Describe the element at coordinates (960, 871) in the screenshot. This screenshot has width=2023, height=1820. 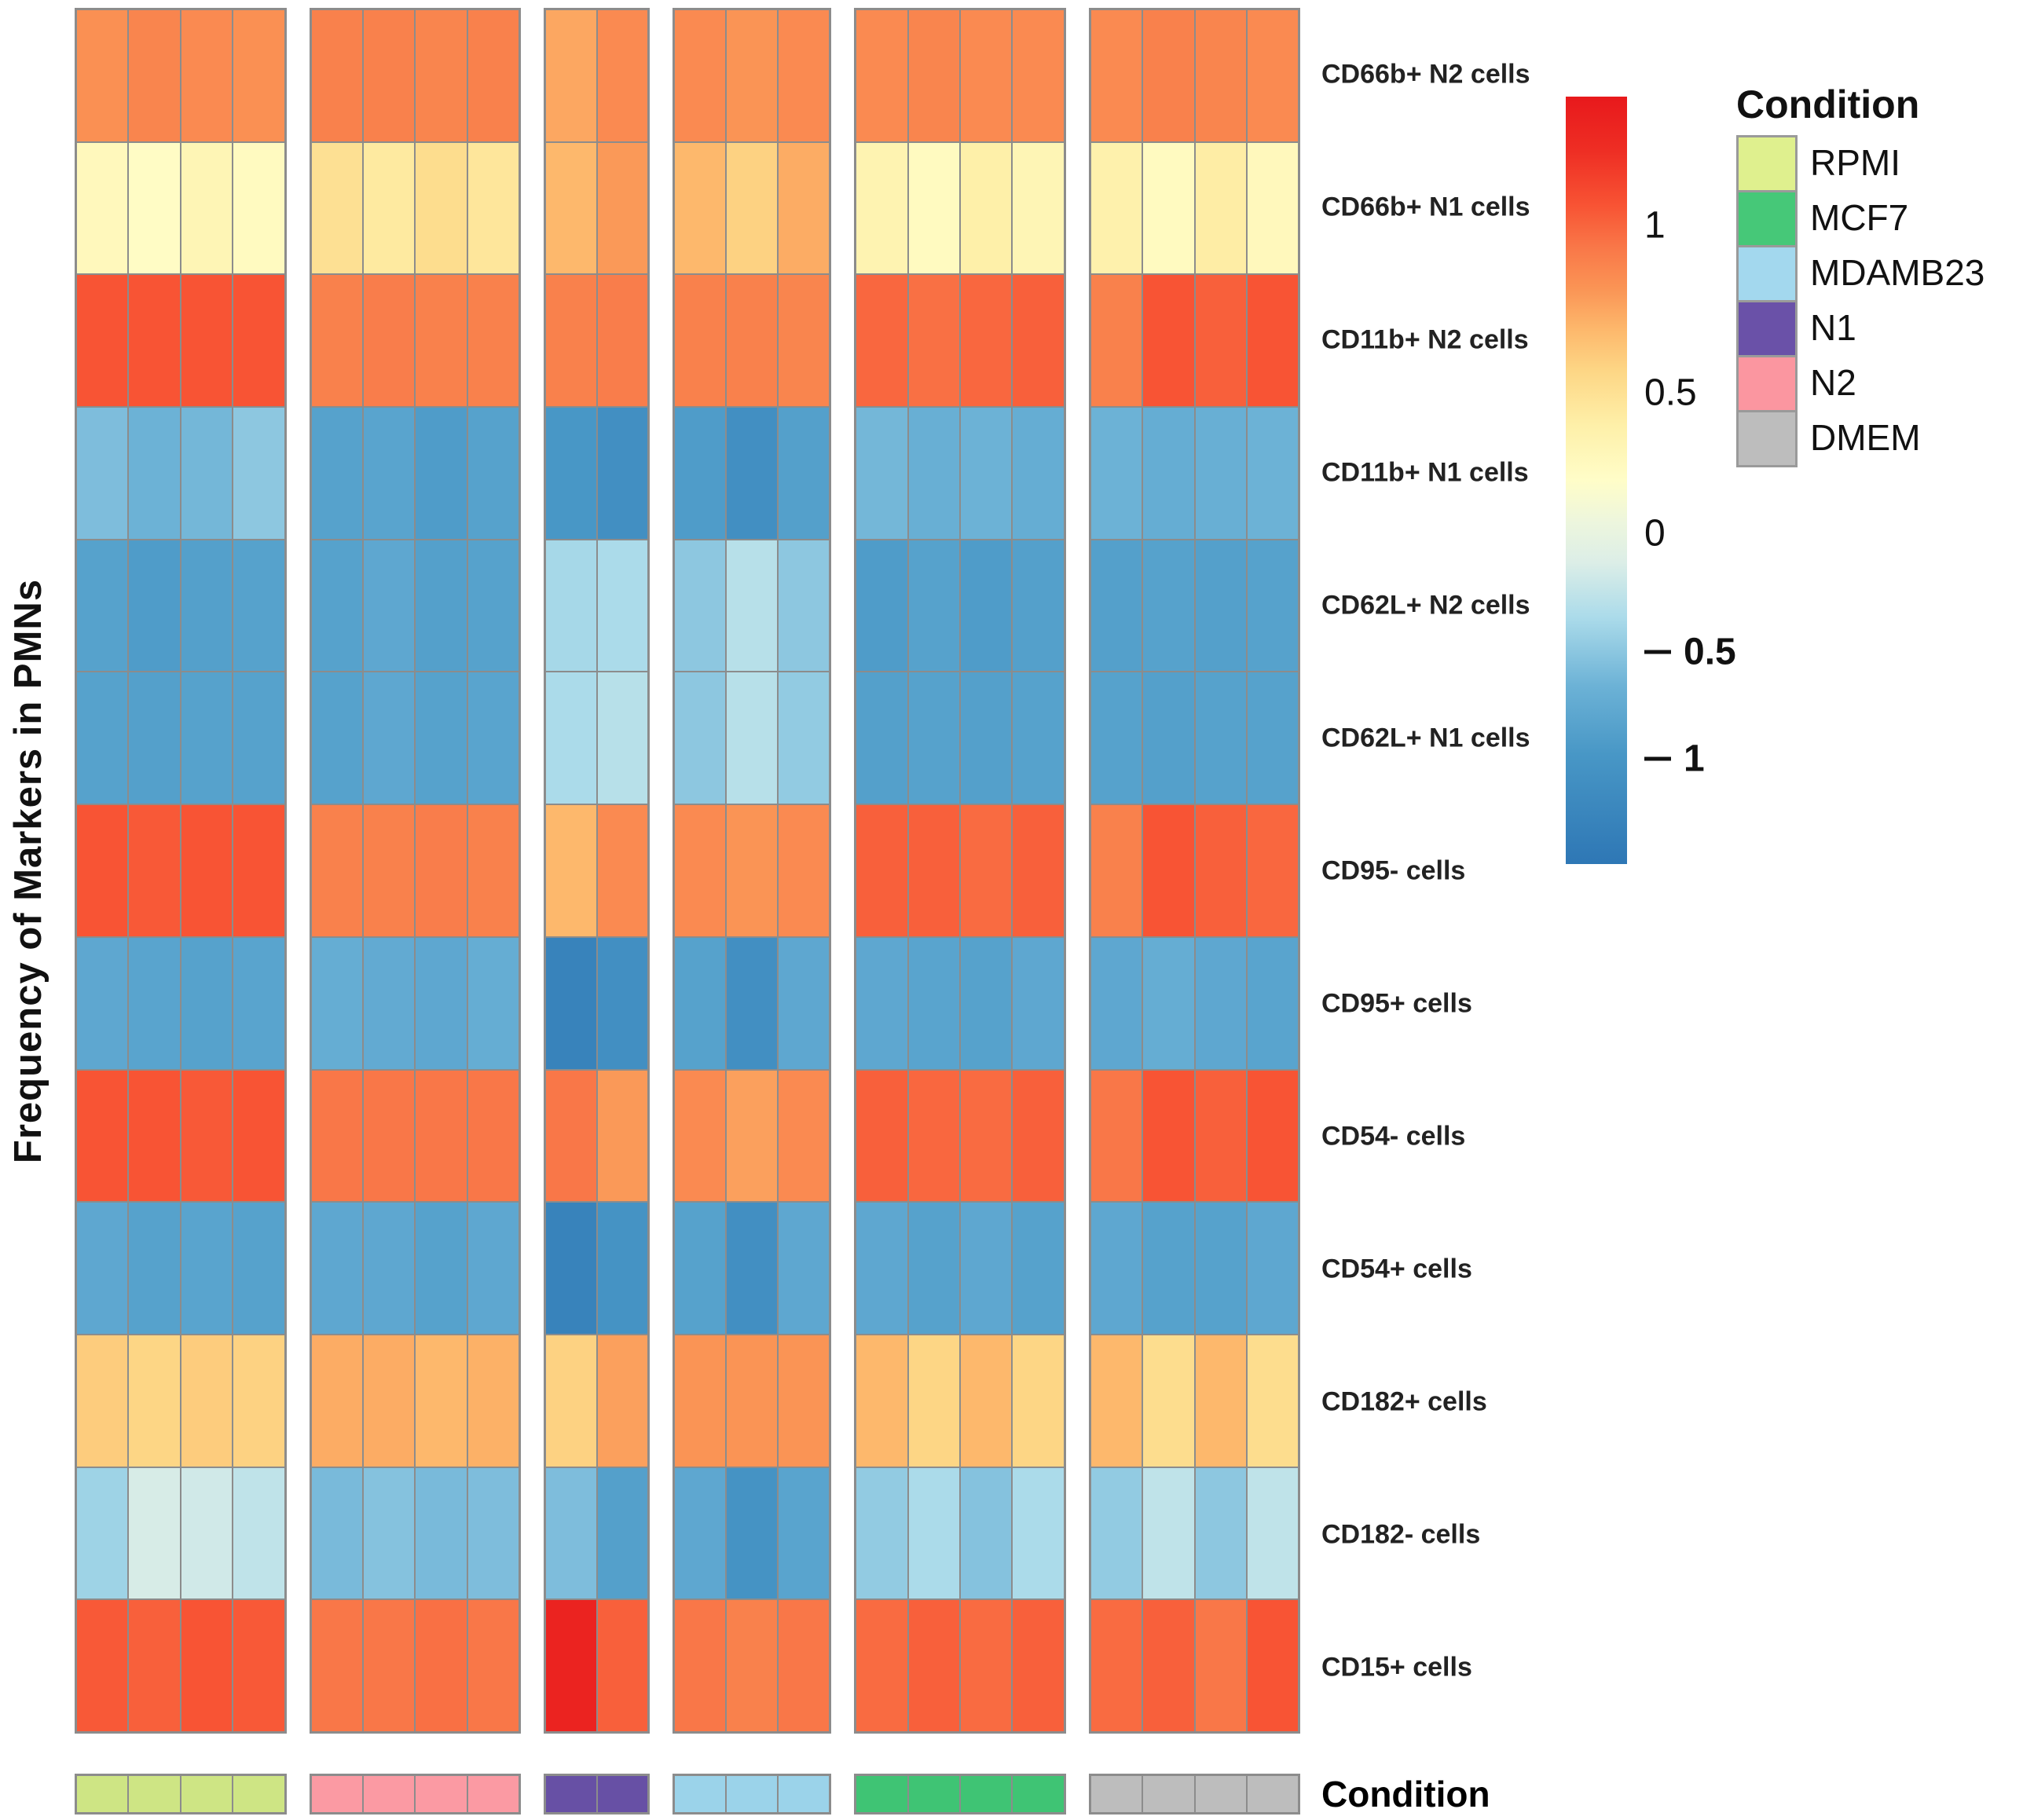
I see `heatmap-group-mcf7` at that location.